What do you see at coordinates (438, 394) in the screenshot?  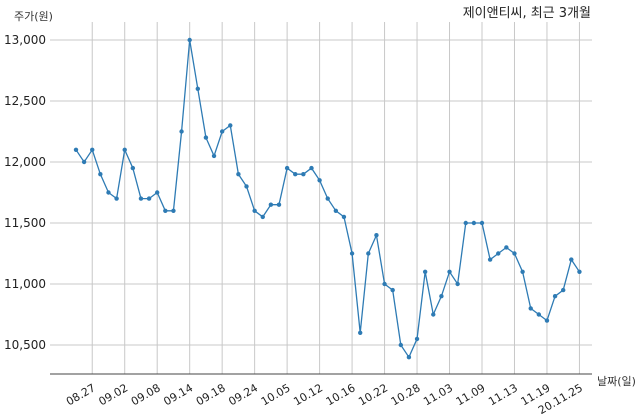 I see `x-tick-label: 11.03` at bounding box center [438, 394].